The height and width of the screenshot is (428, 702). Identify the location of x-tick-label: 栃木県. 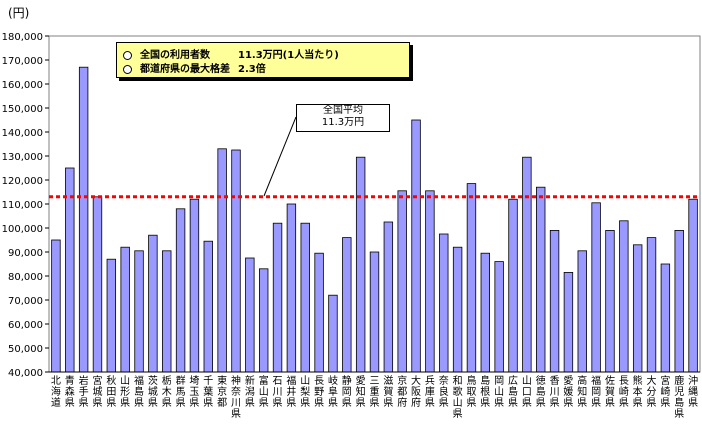
(167, 391).